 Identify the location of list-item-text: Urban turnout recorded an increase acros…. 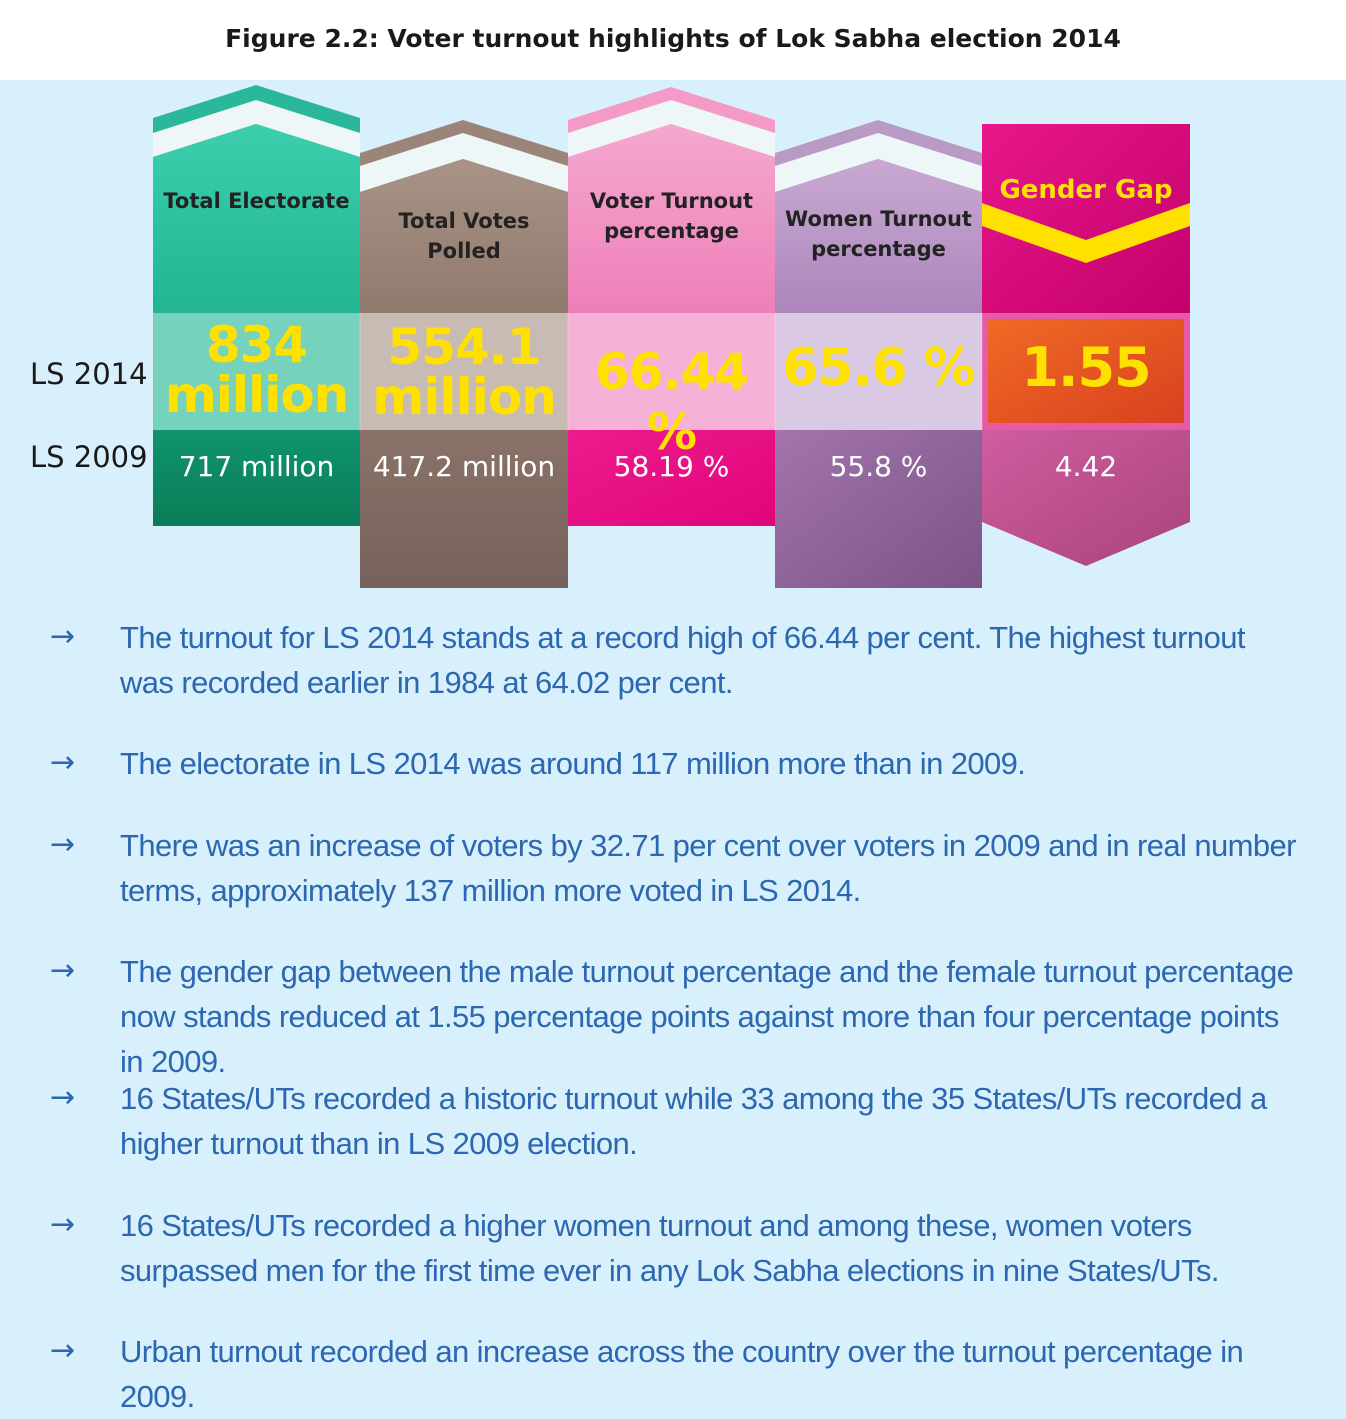
(682, 1374).